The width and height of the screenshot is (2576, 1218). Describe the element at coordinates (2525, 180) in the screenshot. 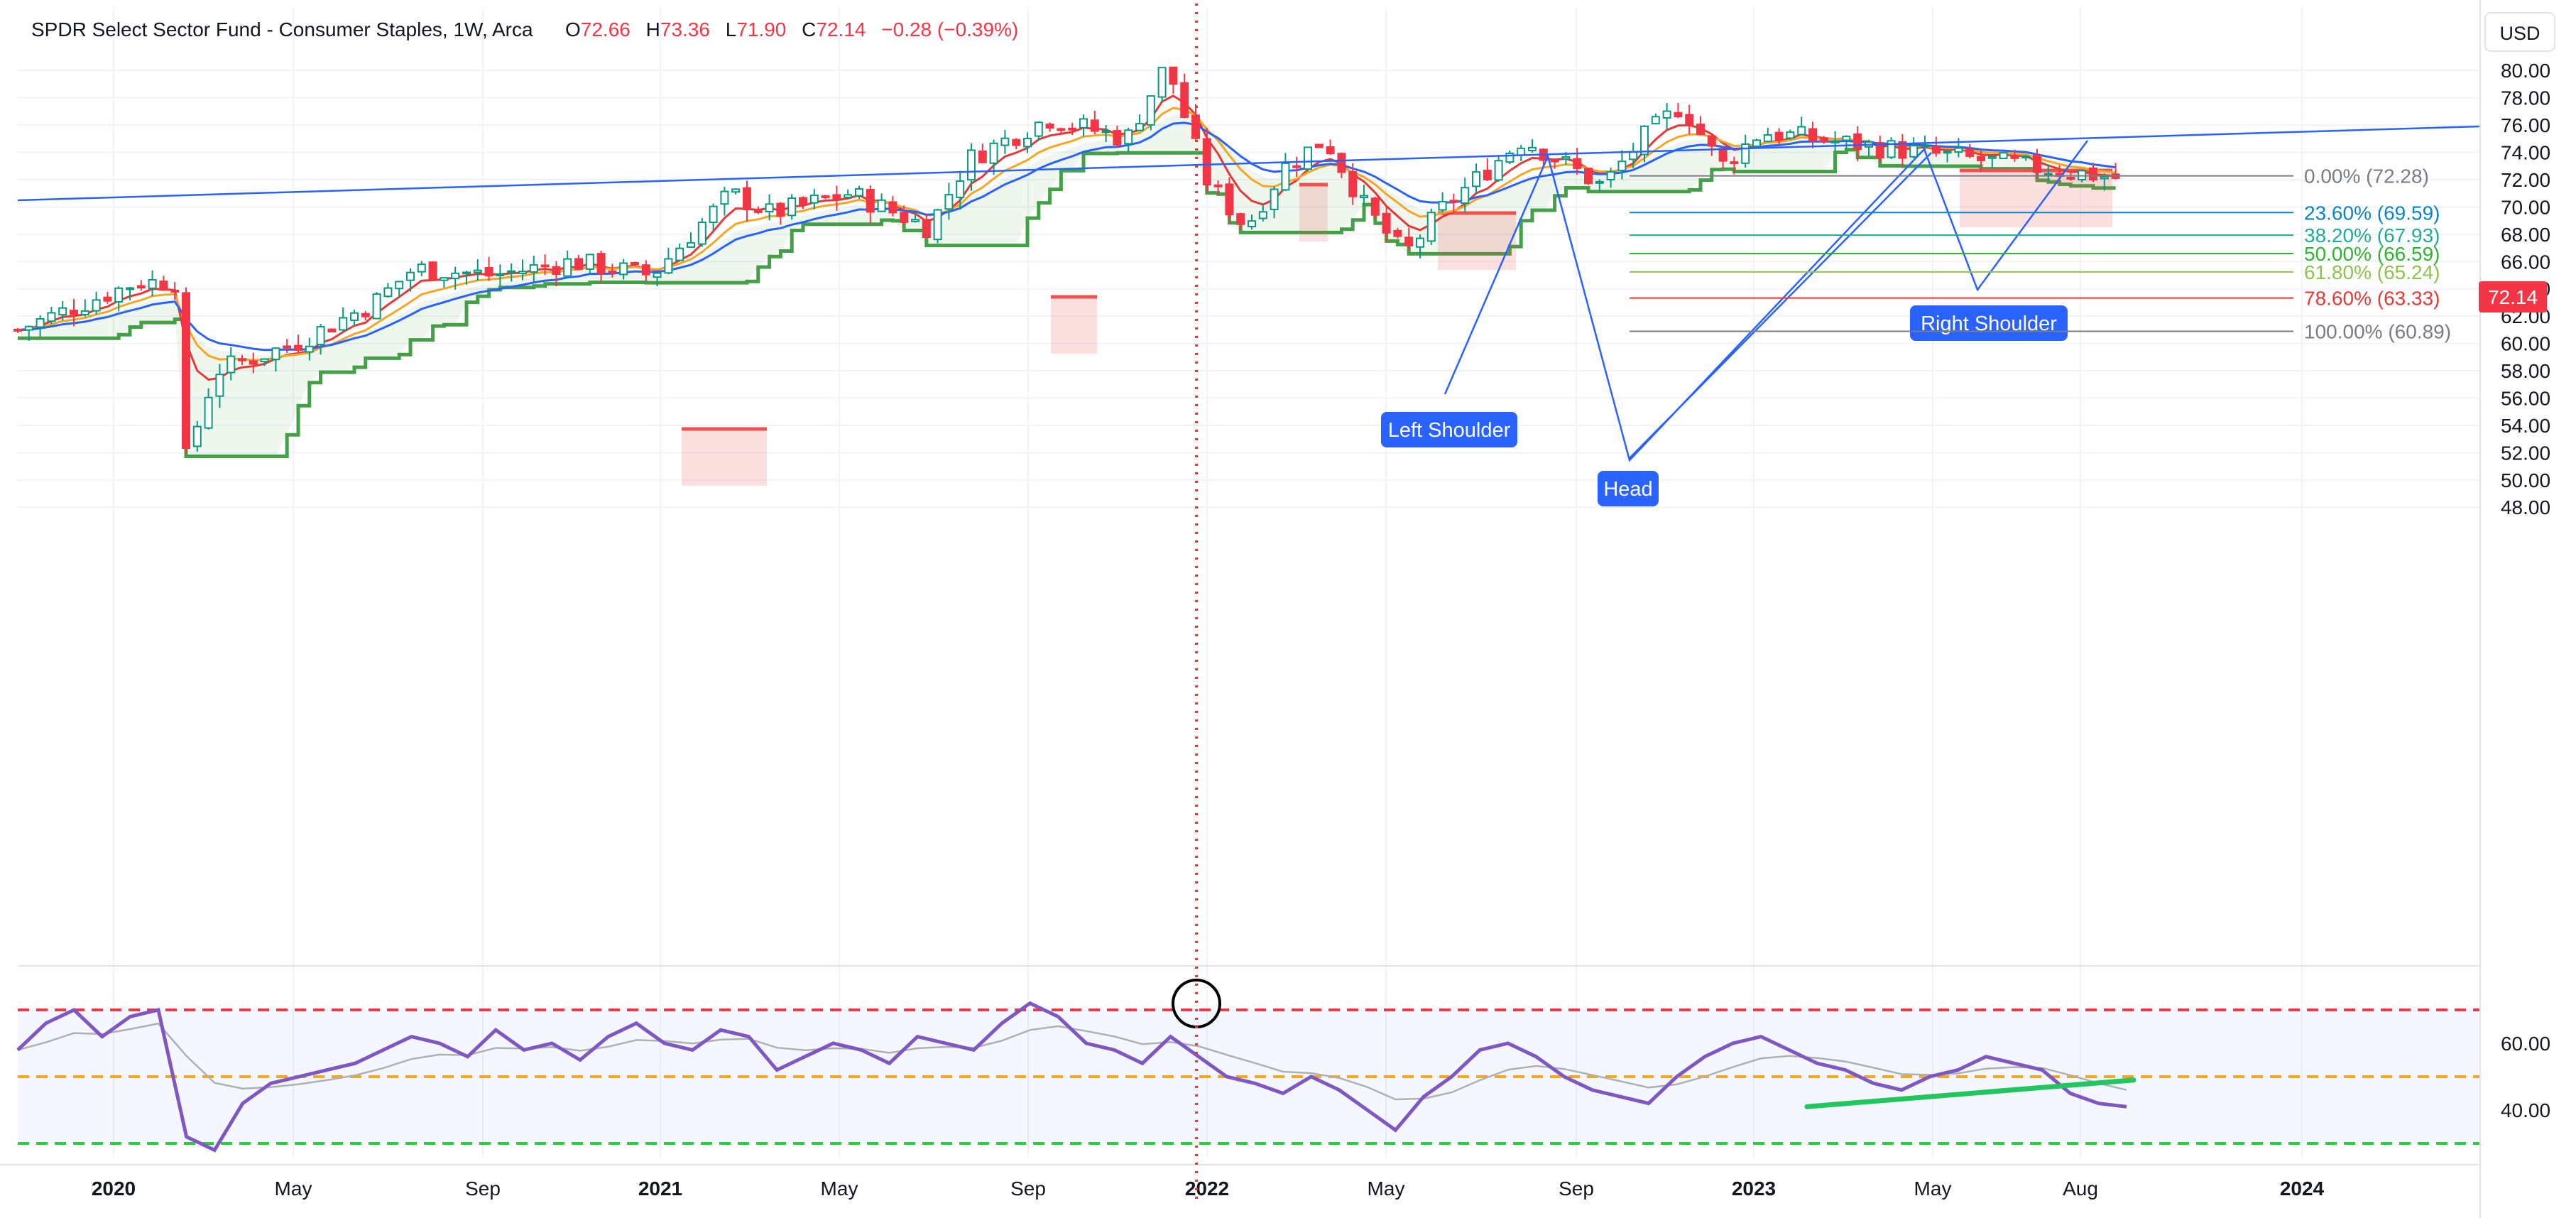

I see `price-axis-tick-label: 72.00` at that location.